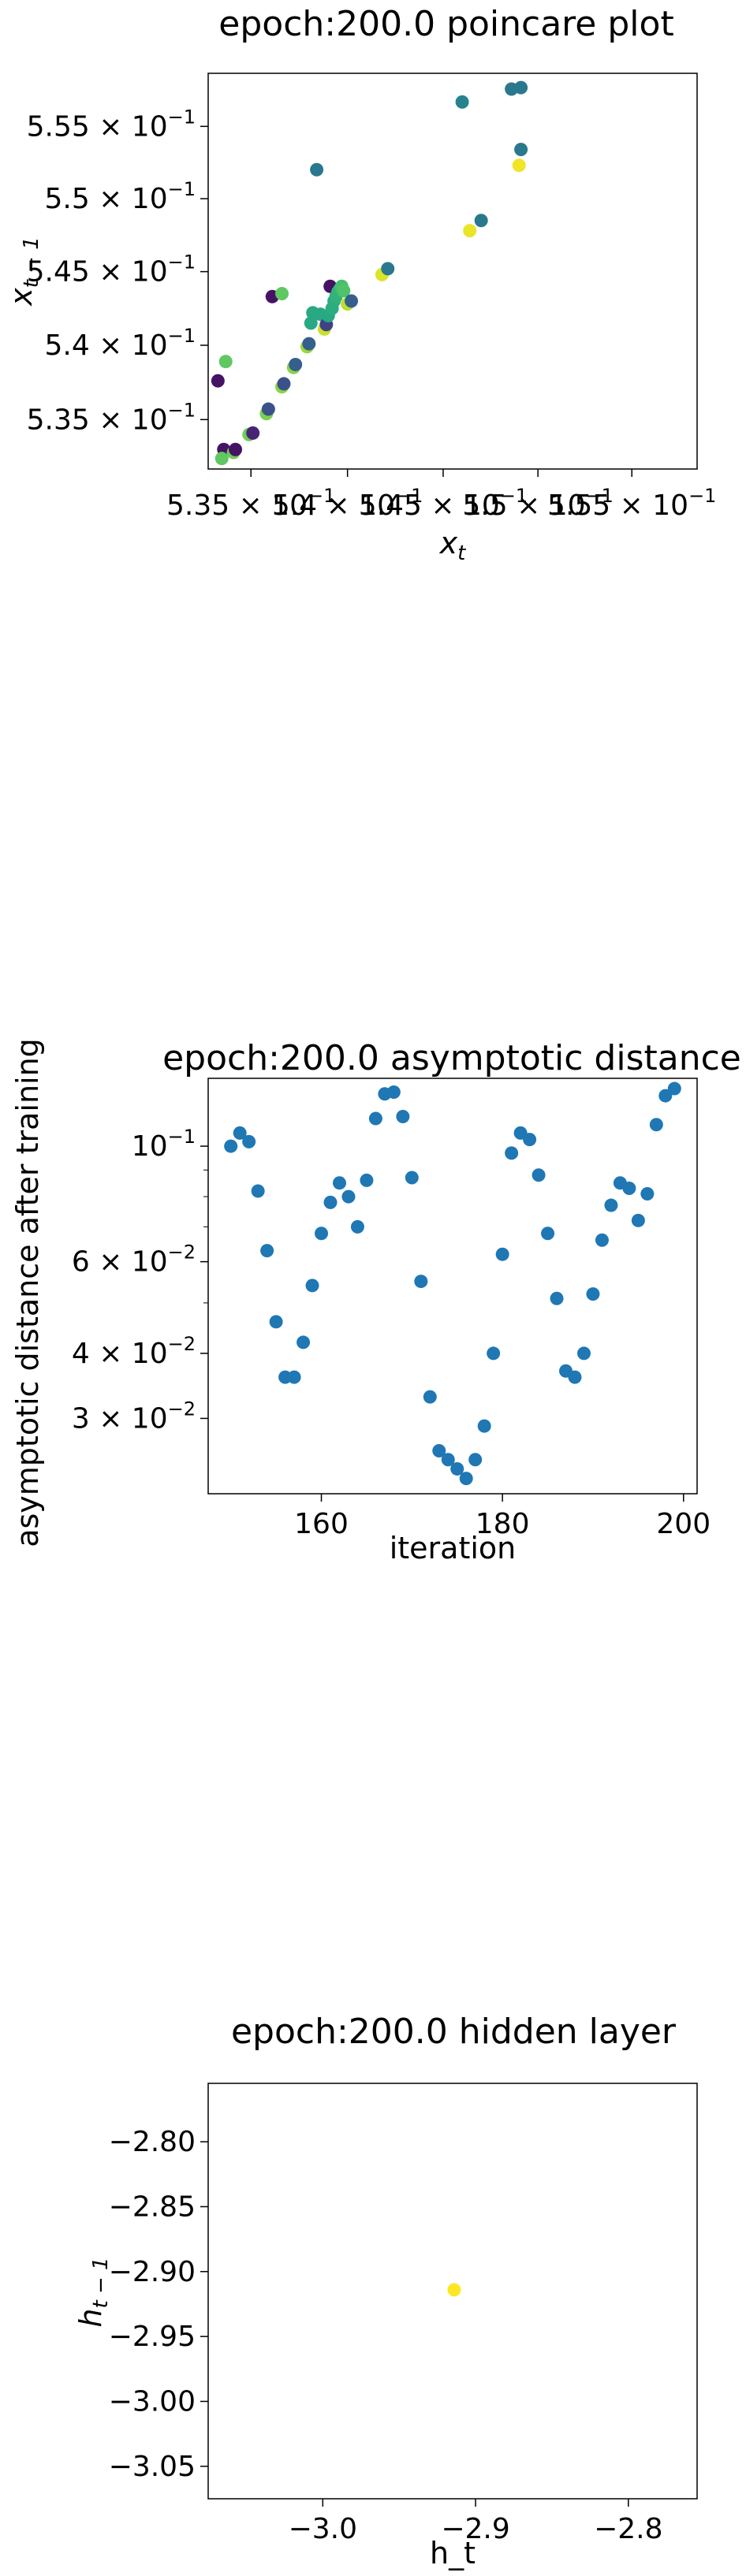 This screenshot has width=746, height=2576. Describe the element at coordinates (631, 503) in the screenshot. I see `poincare-x-tick-label: 5.55 × 10⁻¹` at that location.